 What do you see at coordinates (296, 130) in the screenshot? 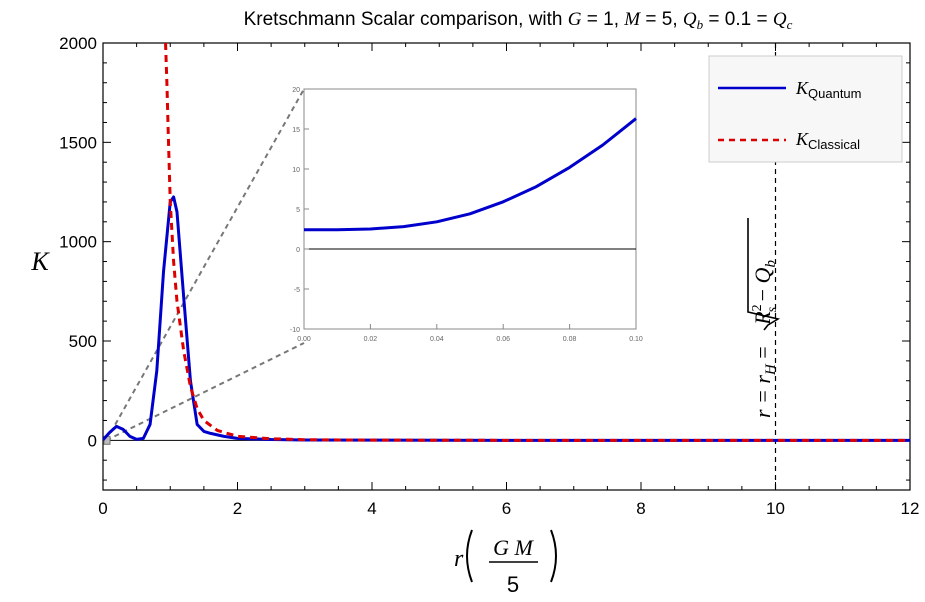
I see `inset-y-tick-label: 15` at bounding box center [296, 130].